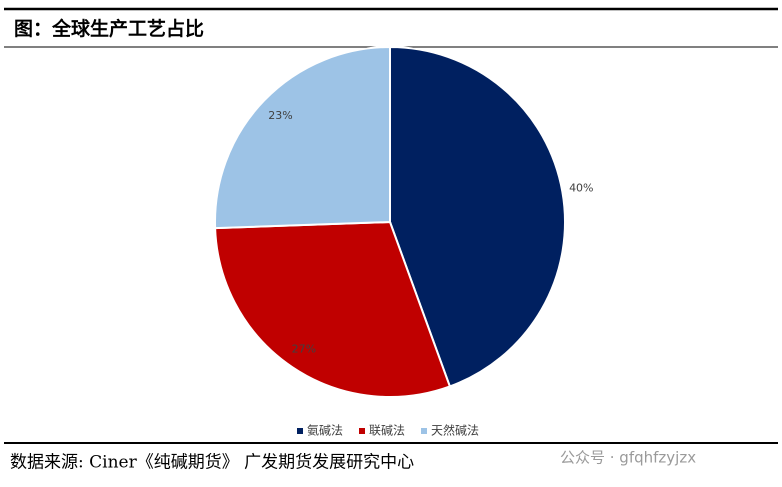 This screenshot has height=487, width=782. What do you see at coordinates (628, 458) in the screenshot?
I see `watermark: 公众号 · gfqhfzyjzx` at bounding box center [628, 458].